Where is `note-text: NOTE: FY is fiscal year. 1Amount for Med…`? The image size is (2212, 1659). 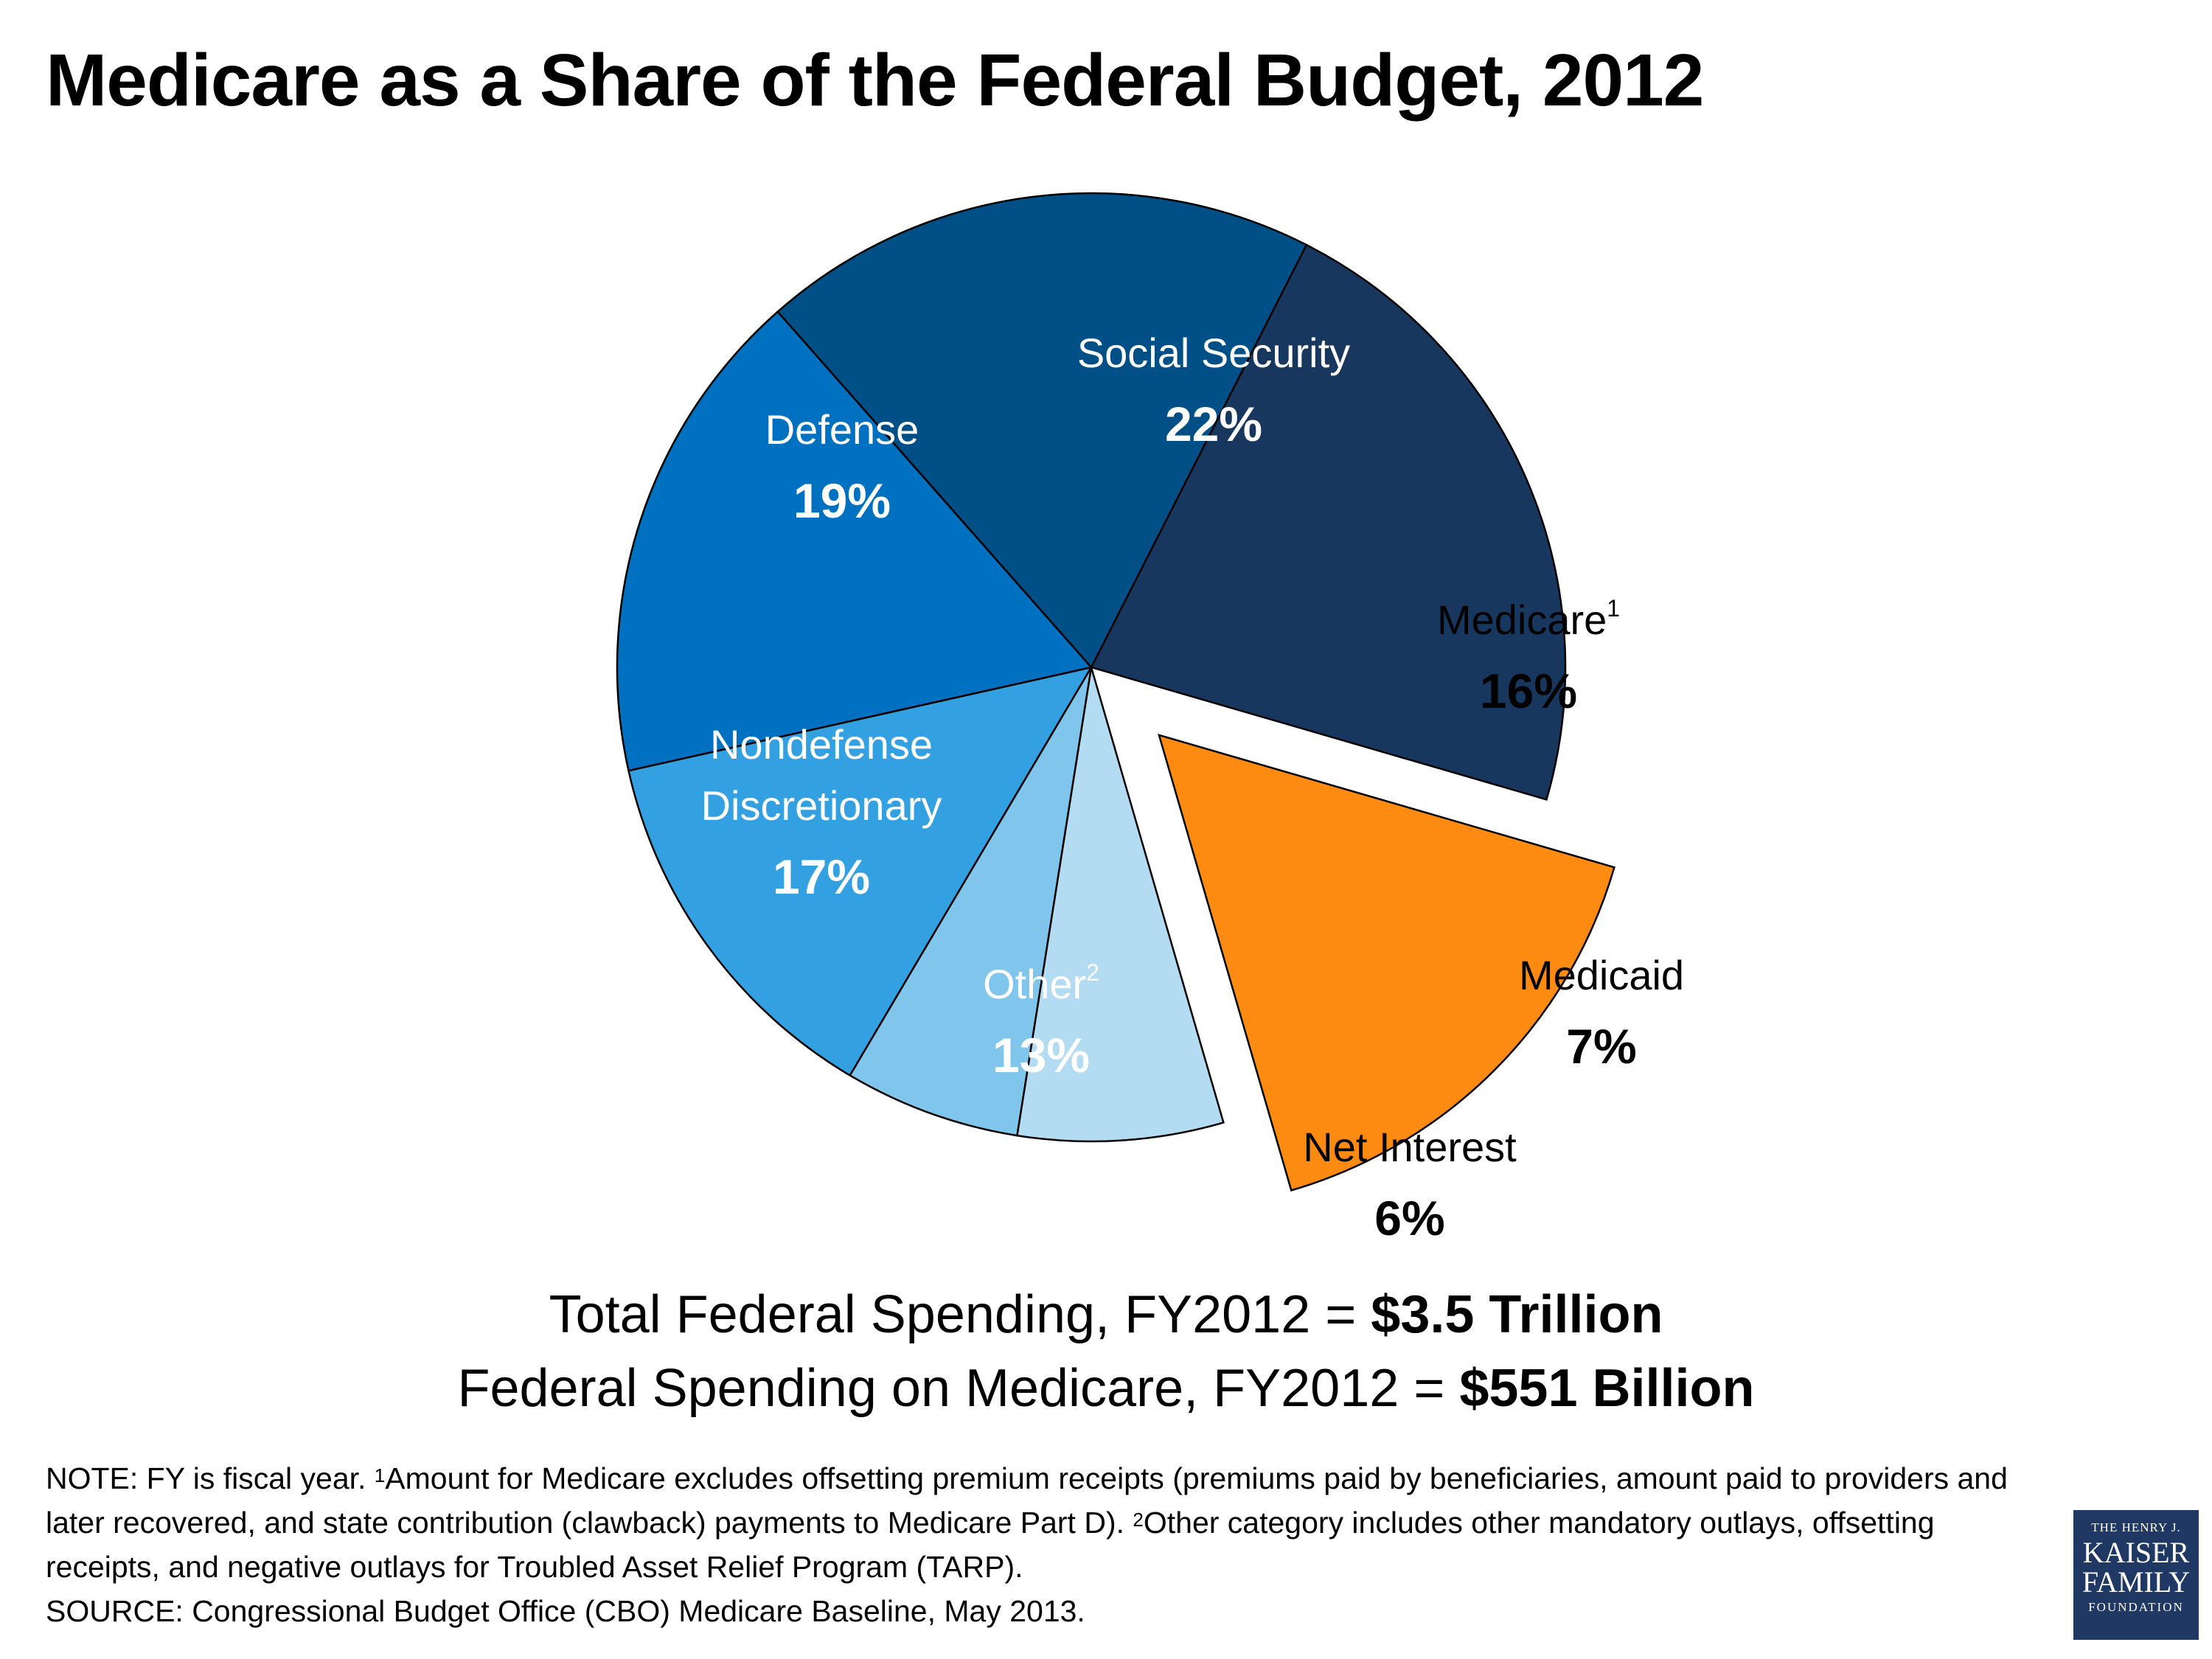
note-text: NOTE: FY is fiscal year. 1Amount for Med… is located at coordinates (1041, 1522).